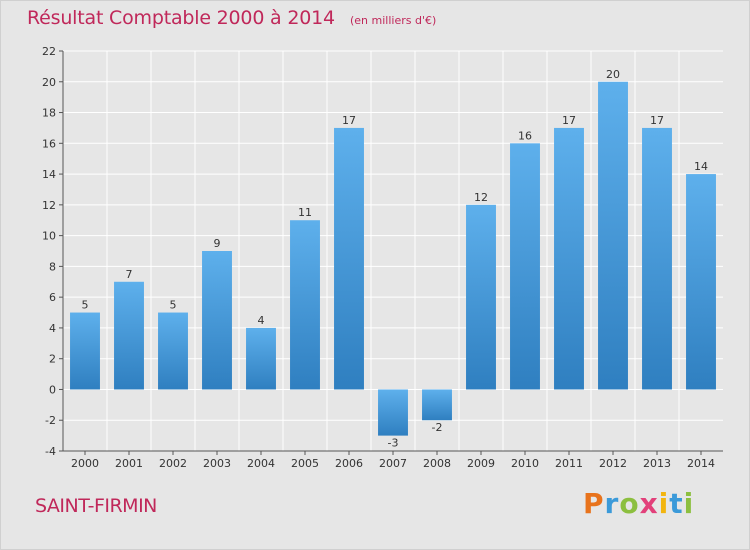 The height and width of the screenshot is (550, 750). Describe the element at coordinates (49, 51) in the screenshot. I see `y-tick-label: 22` at that location.